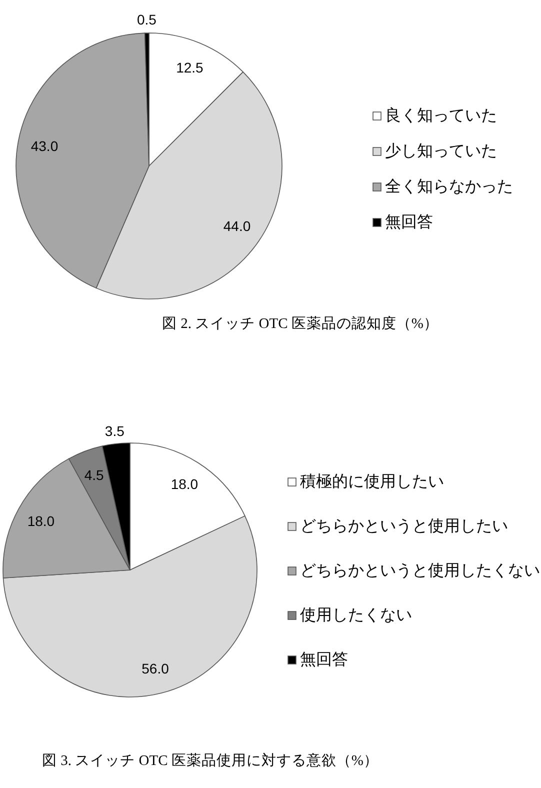 Image resolution: width=541 pixels, height=788 pixels. What do you see at coordinates (44, 146) in the screenshot?
I see `data-label: 43.0` at bounding box center [44, 146].